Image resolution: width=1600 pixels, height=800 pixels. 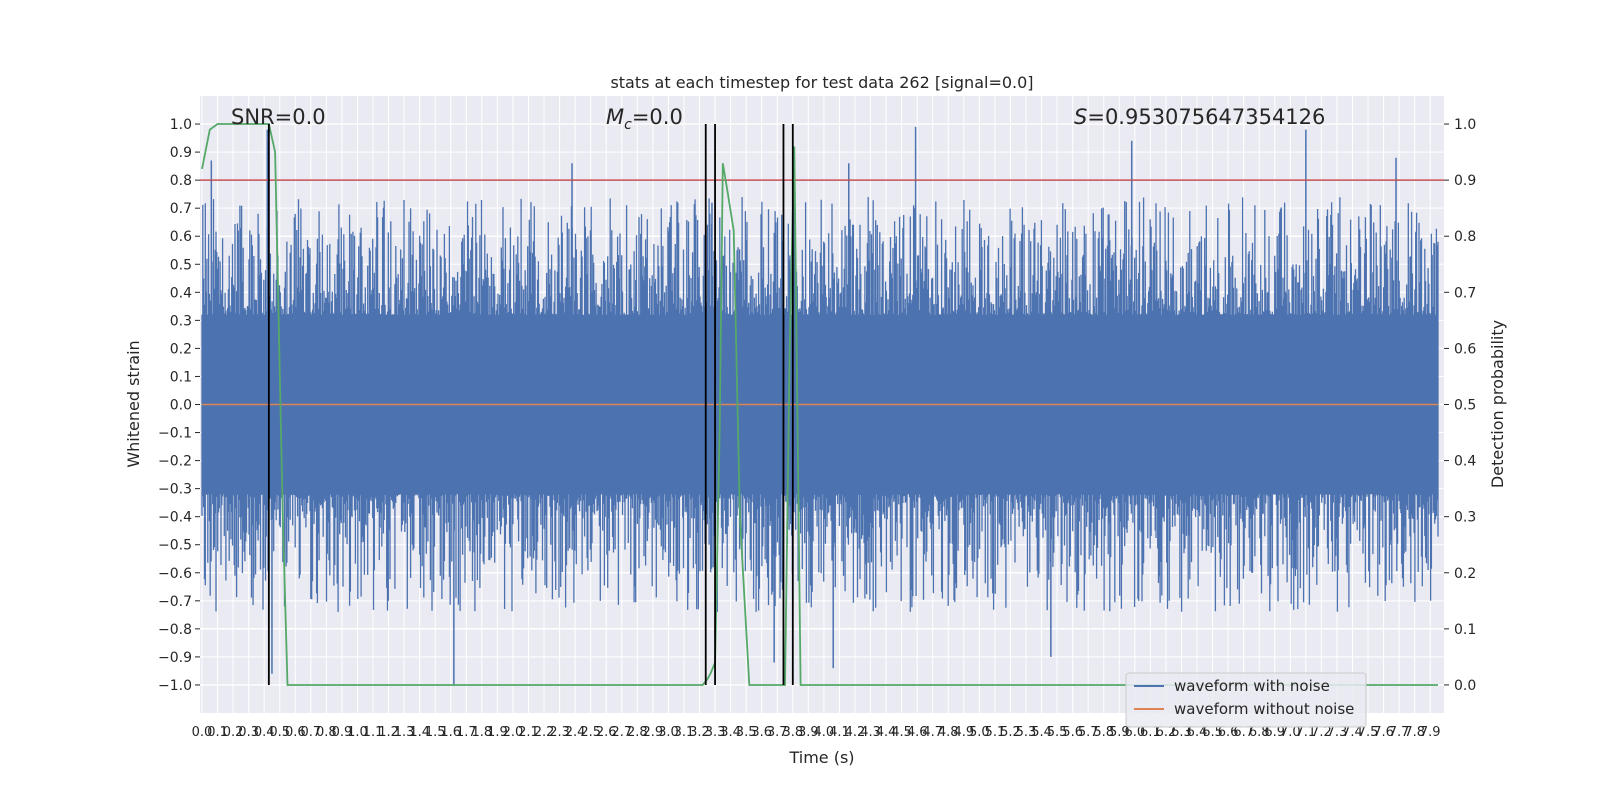 What do you see at coordinates (181, 349) in the screenshot?
I see `y-tick-label: 0.2` at bounding box center [181, 349].